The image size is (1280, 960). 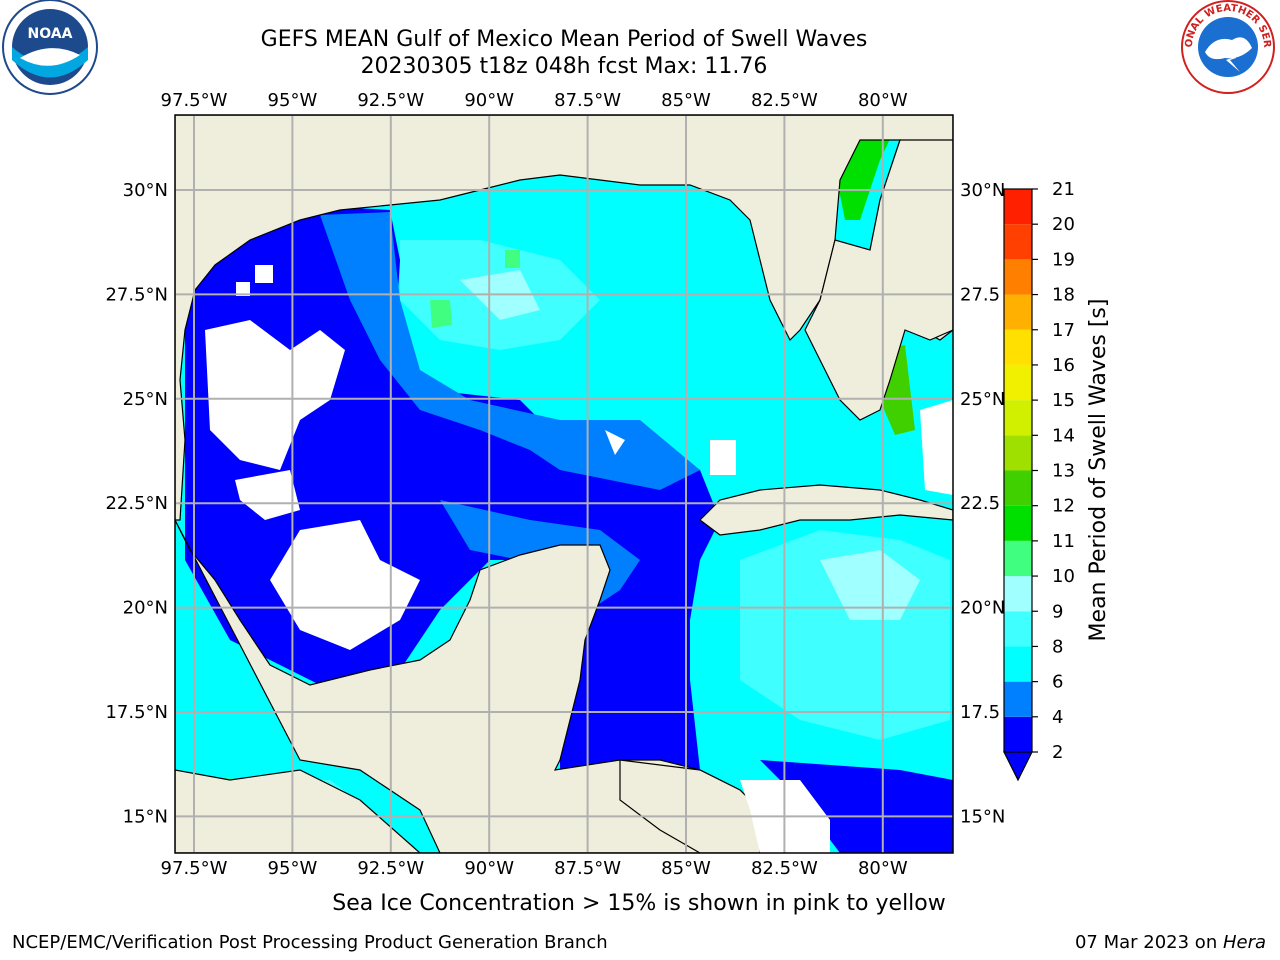 What do you see at coordinates (1018, 766) in the screenshot?
I see `colorbar-extend-arrow` at bounding box center [1018, 766].